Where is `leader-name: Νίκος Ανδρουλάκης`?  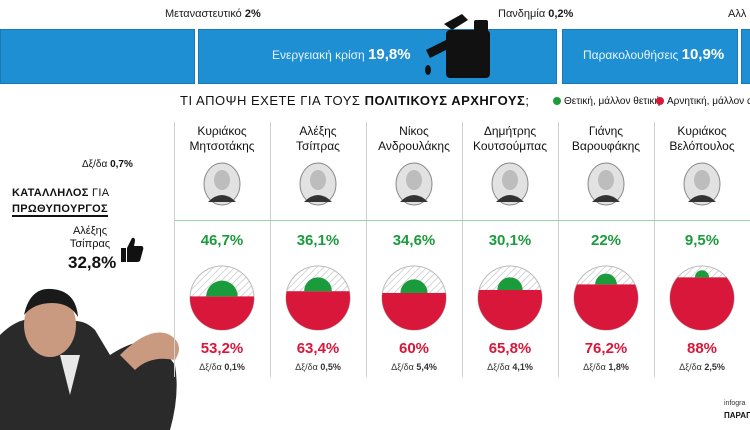 leader-name: Νίκος Ανδρουλάκης is located at coordinates (414, 139).